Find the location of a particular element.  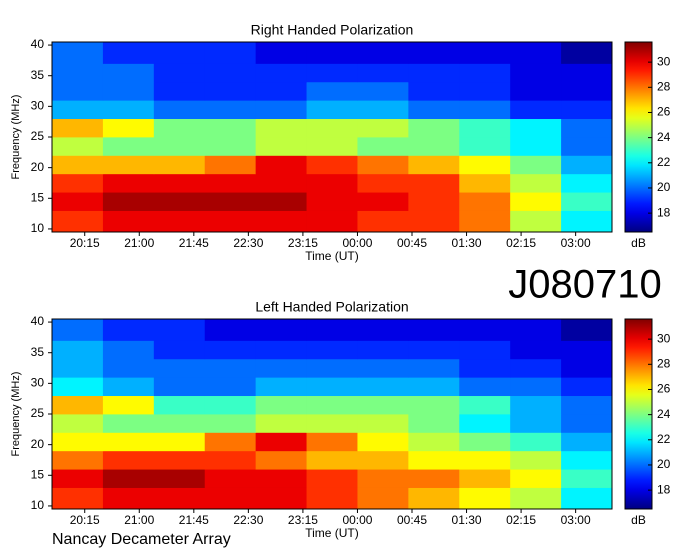

colorbar is located at coordinates (638, 414).